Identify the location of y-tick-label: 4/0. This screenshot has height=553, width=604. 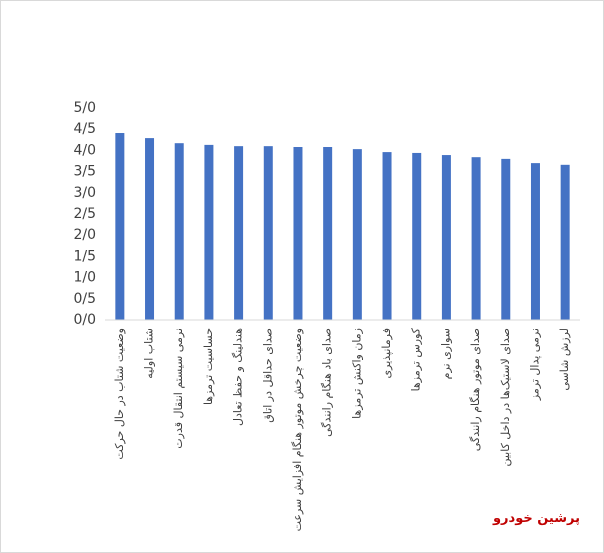
(84, 150).